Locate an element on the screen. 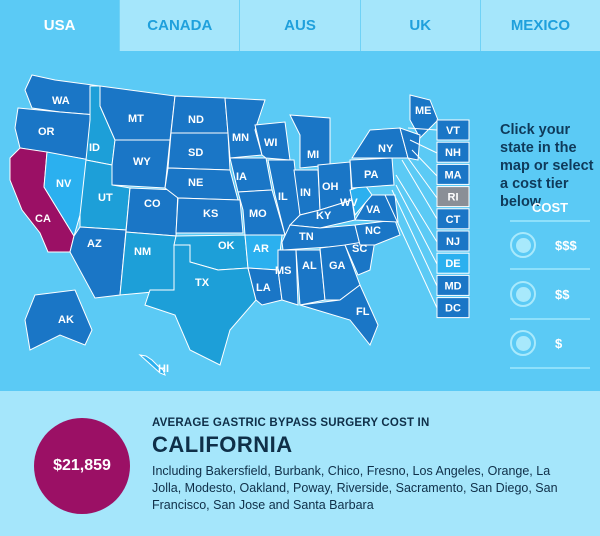  state-box-label: DE is located at coordinates (452, 264).